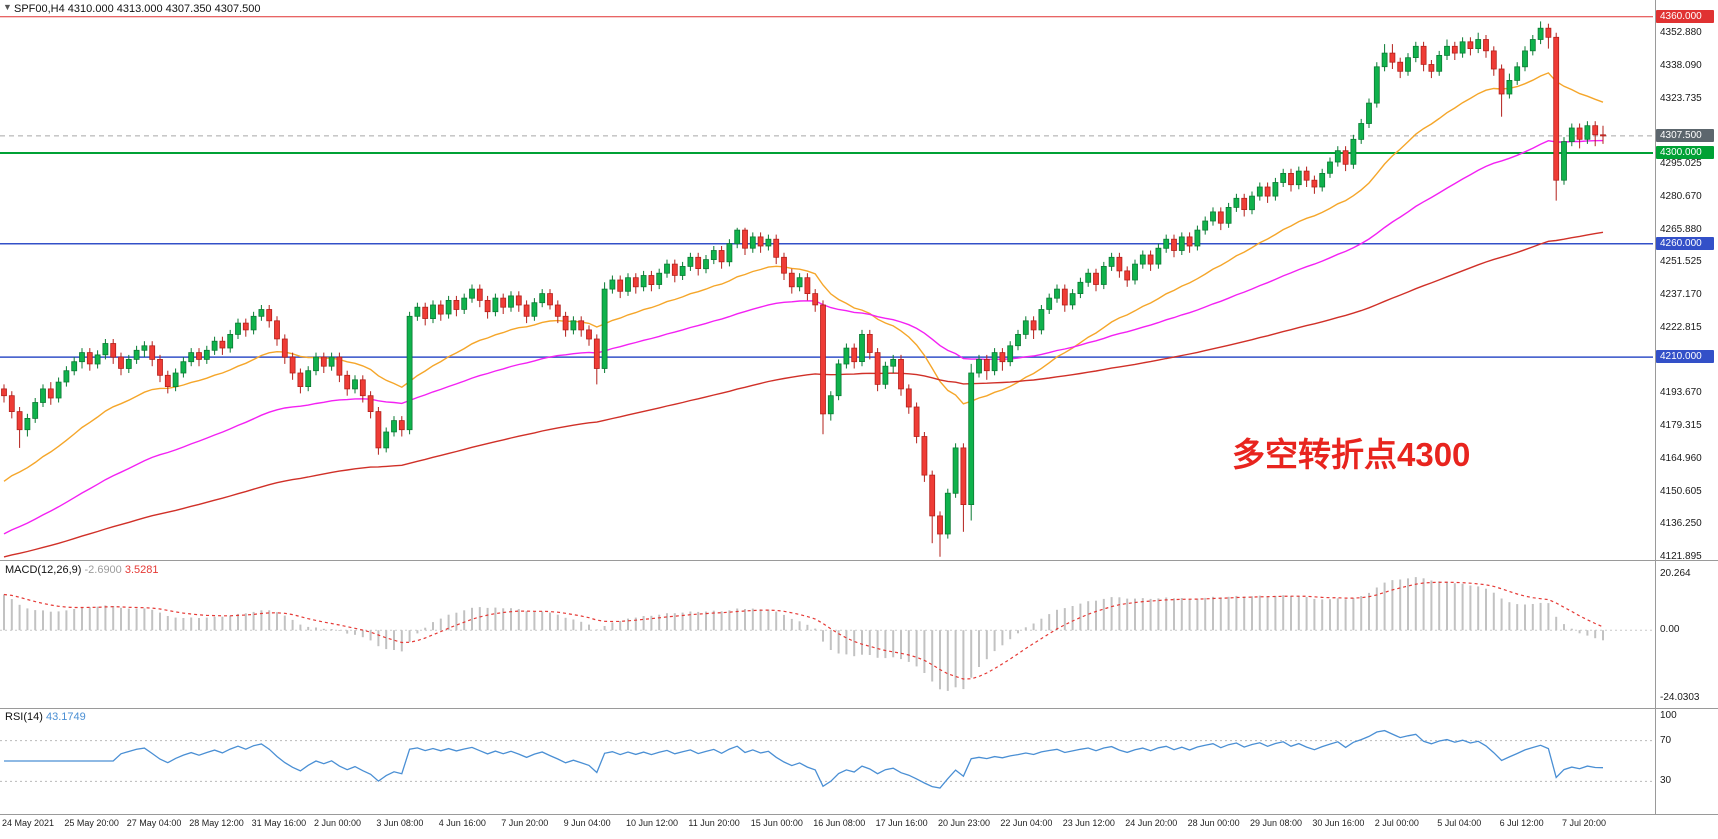 The width and height of the screenshot is (1718, 839). Describe the element at coordinates (1655, 407) in the screenshot. I see `price-axis-separator` at that location.